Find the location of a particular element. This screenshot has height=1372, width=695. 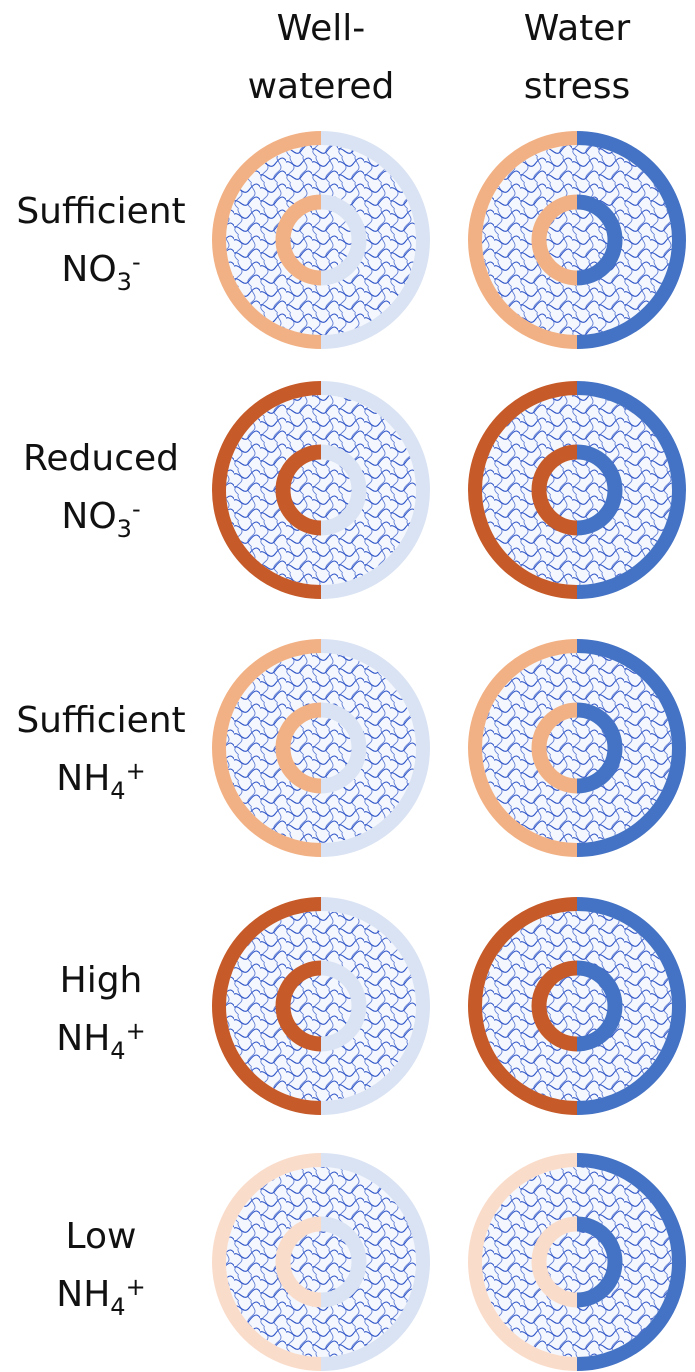

row-label-reduced-no3: Reduced is located at coordinates (101, 458).